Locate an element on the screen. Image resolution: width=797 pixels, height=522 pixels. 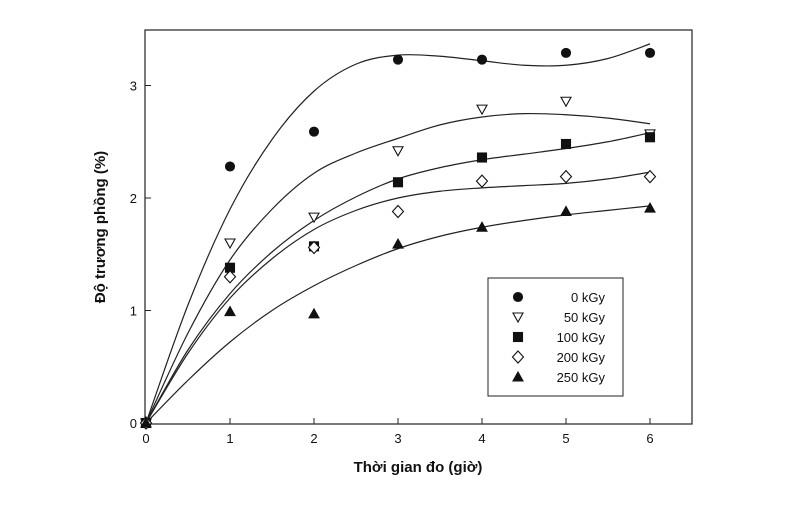
y-axis-title: Độ trương phồng (%) is located at coordinates (100, 227).